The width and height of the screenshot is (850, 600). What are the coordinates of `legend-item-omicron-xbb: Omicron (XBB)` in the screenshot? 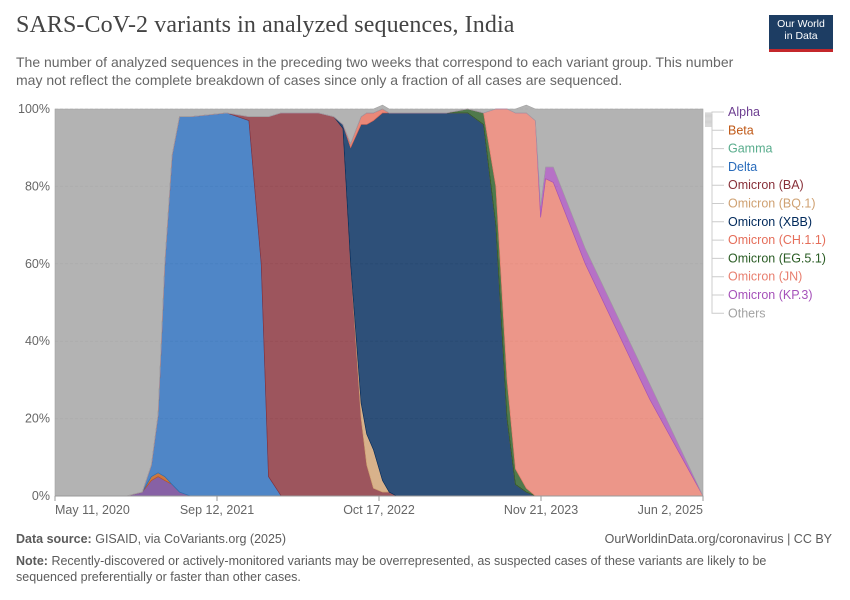 It's located at (770, 222).